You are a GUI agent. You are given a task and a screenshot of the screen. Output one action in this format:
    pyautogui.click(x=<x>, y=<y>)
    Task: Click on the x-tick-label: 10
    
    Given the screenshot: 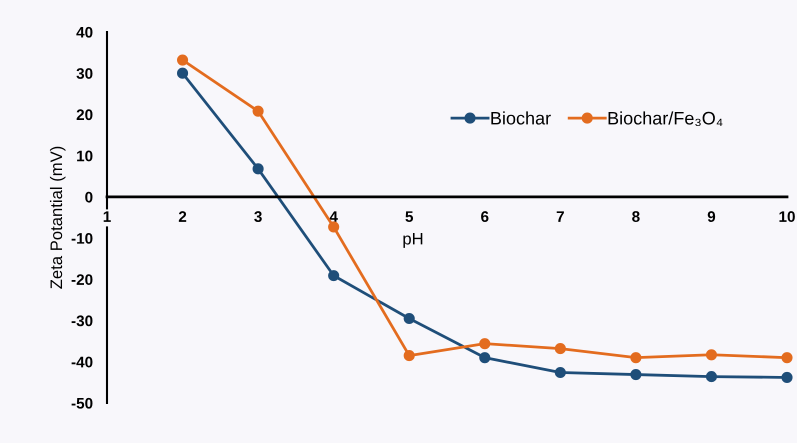 What is the action you would take?
    pyautogui.click(x=787, y=216)
    